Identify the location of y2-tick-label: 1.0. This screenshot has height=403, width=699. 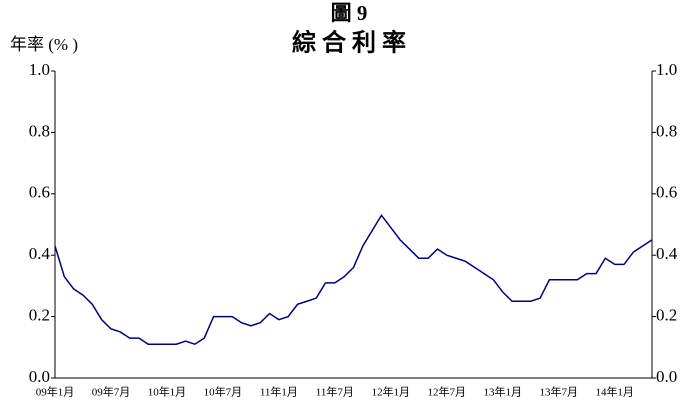
(666, 69).